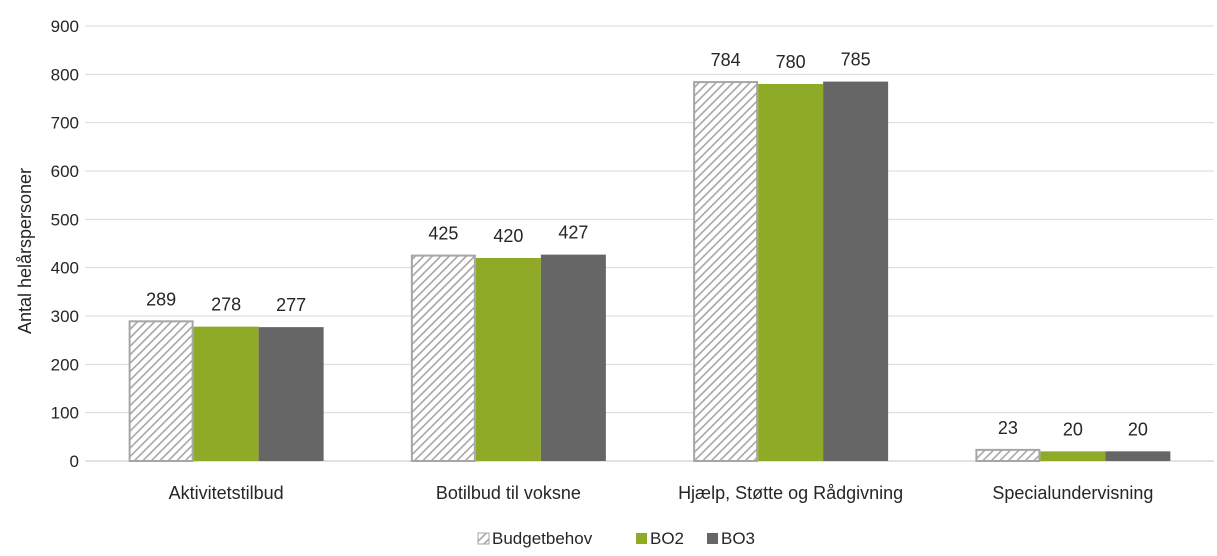  I want to click on data-label: 427, so click(573, 233).